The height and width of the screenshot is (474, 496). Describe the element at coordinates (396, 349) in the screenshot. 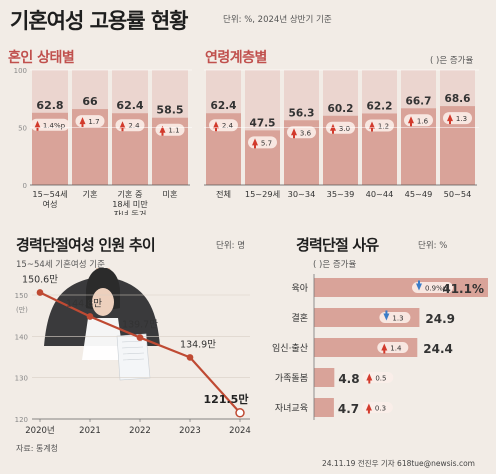

I see `change-label: 1.4` at that location.